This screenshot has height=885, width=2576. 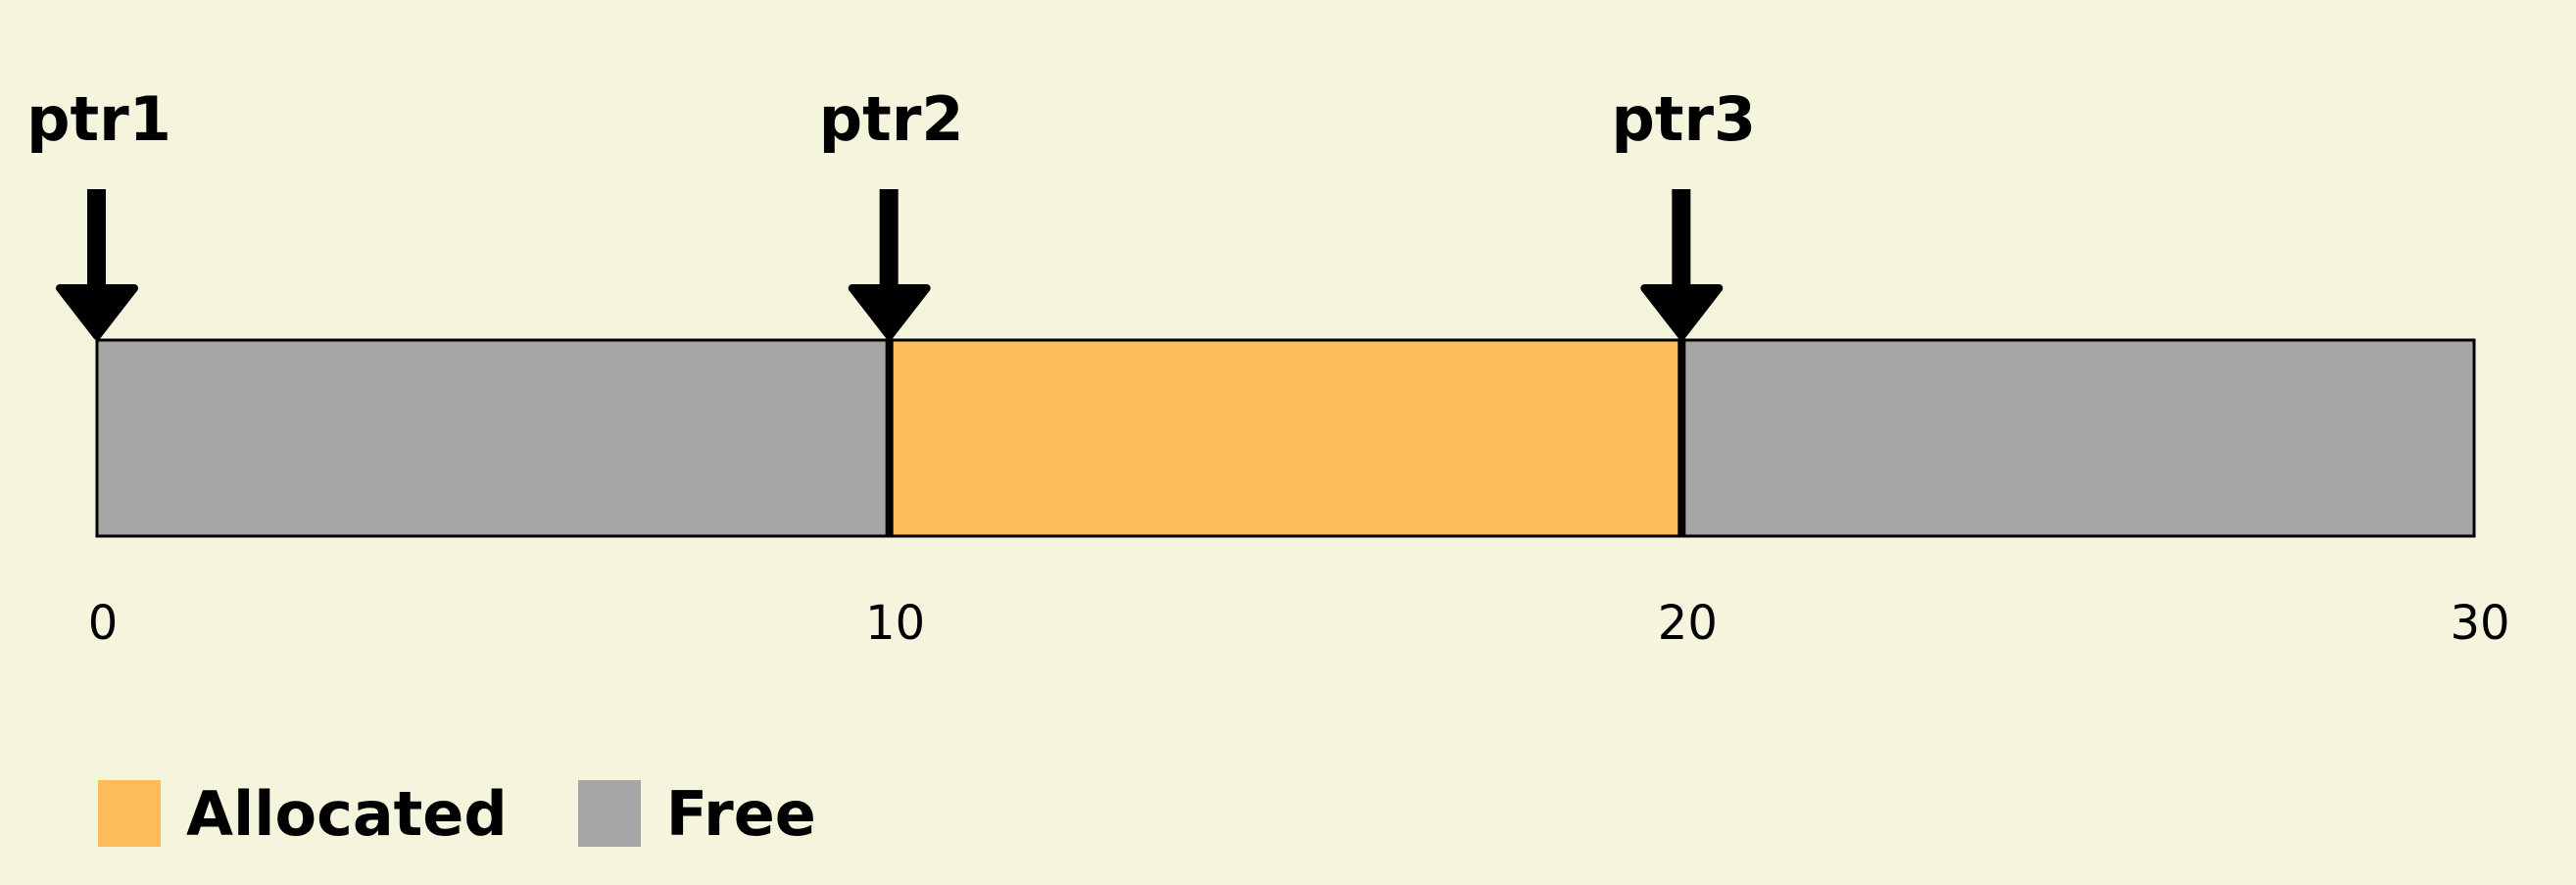 I want to click on pointer-ptr2: ptr2, so click(x=891, y=211).